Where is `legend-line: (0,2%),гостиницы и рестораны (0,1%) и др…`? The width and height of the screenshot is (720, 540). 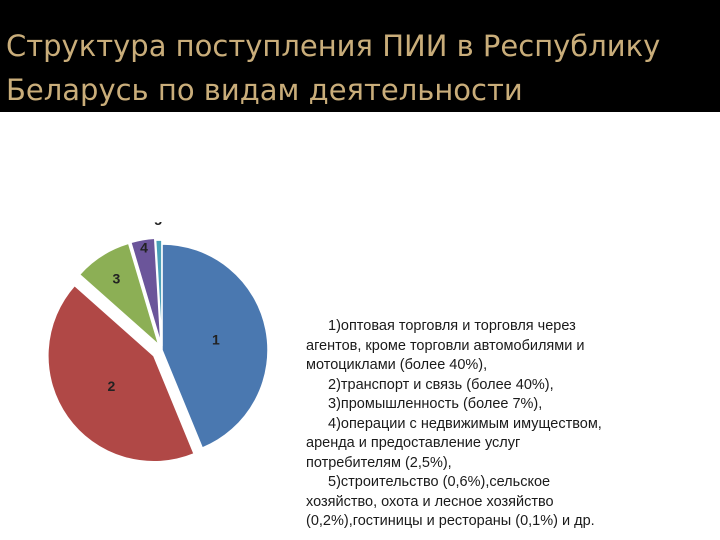 legend-line: (0,2%),гостиницы и рестораны (0,1%) и др… is located at coordinates (450, 521).